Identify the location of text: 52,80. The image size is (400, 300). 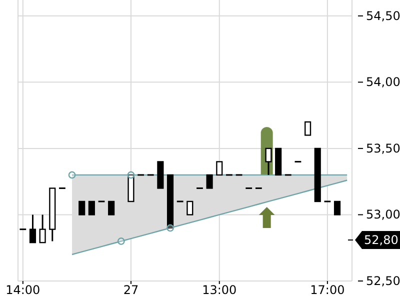
(381, 240).